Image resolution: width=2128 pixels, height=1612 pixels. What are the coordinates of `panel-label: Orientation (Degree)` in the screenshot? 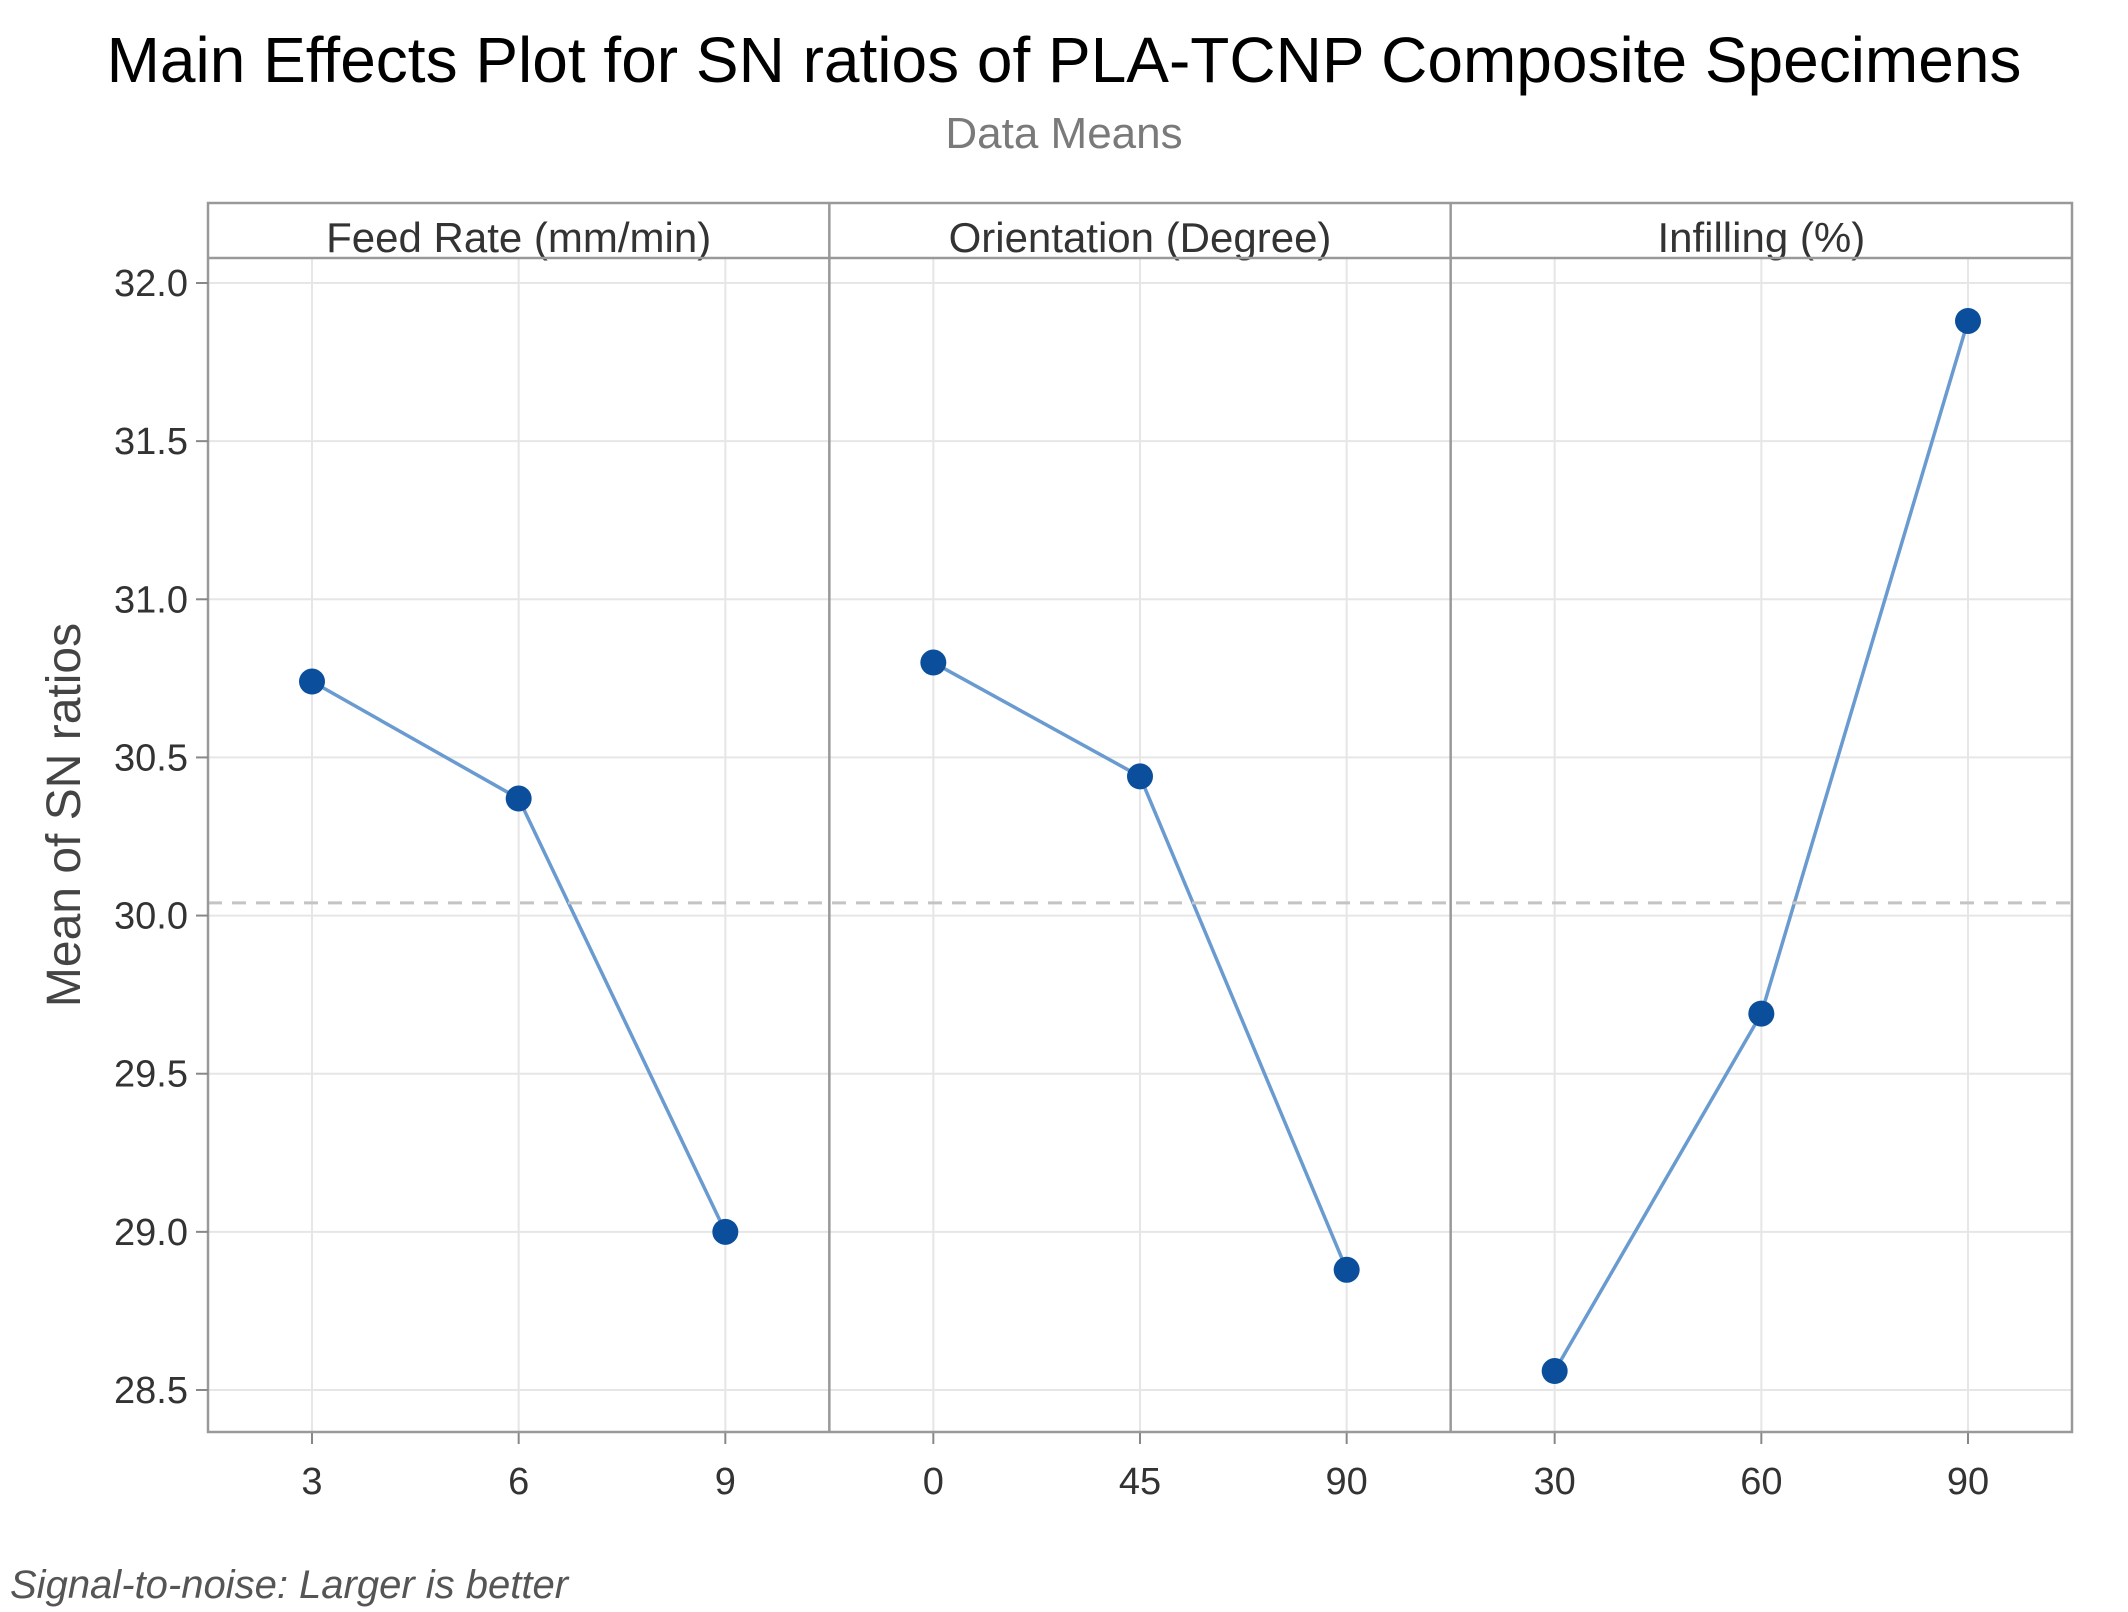 It's located at (1140, 237).